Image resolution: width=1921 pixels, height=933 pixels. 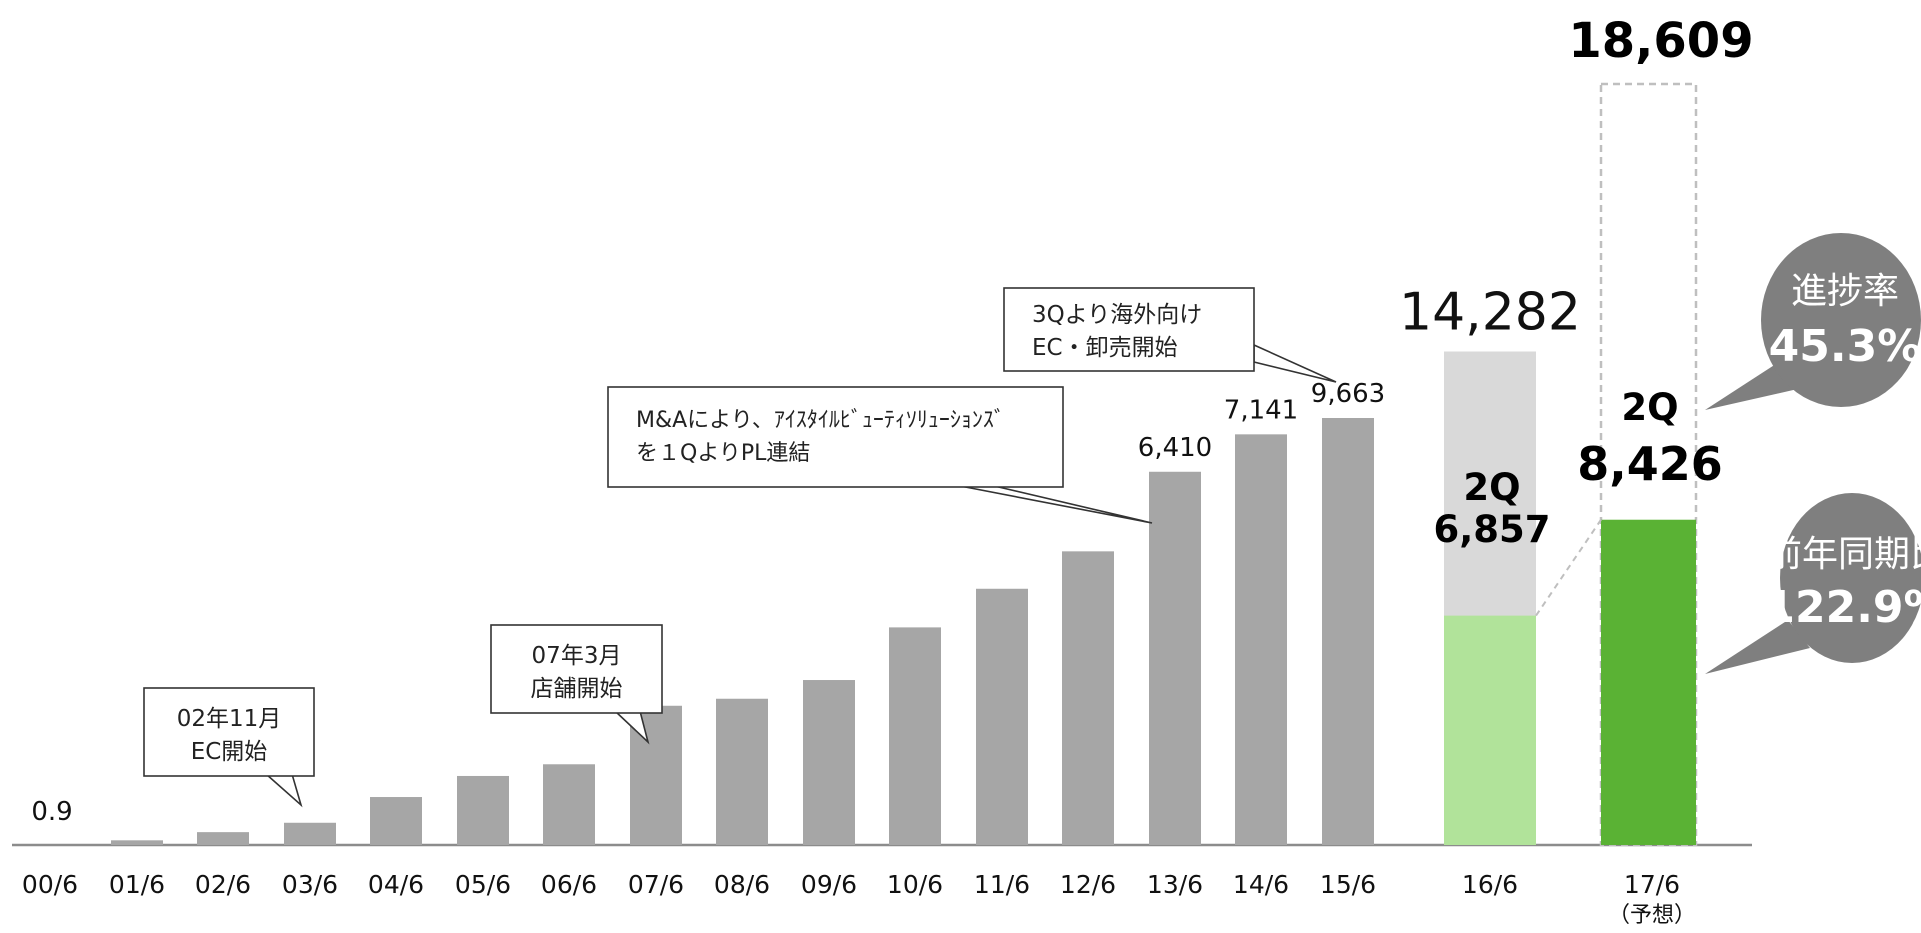 I want to click on x-tick-label: 02/6, so click(x=223, y=884).